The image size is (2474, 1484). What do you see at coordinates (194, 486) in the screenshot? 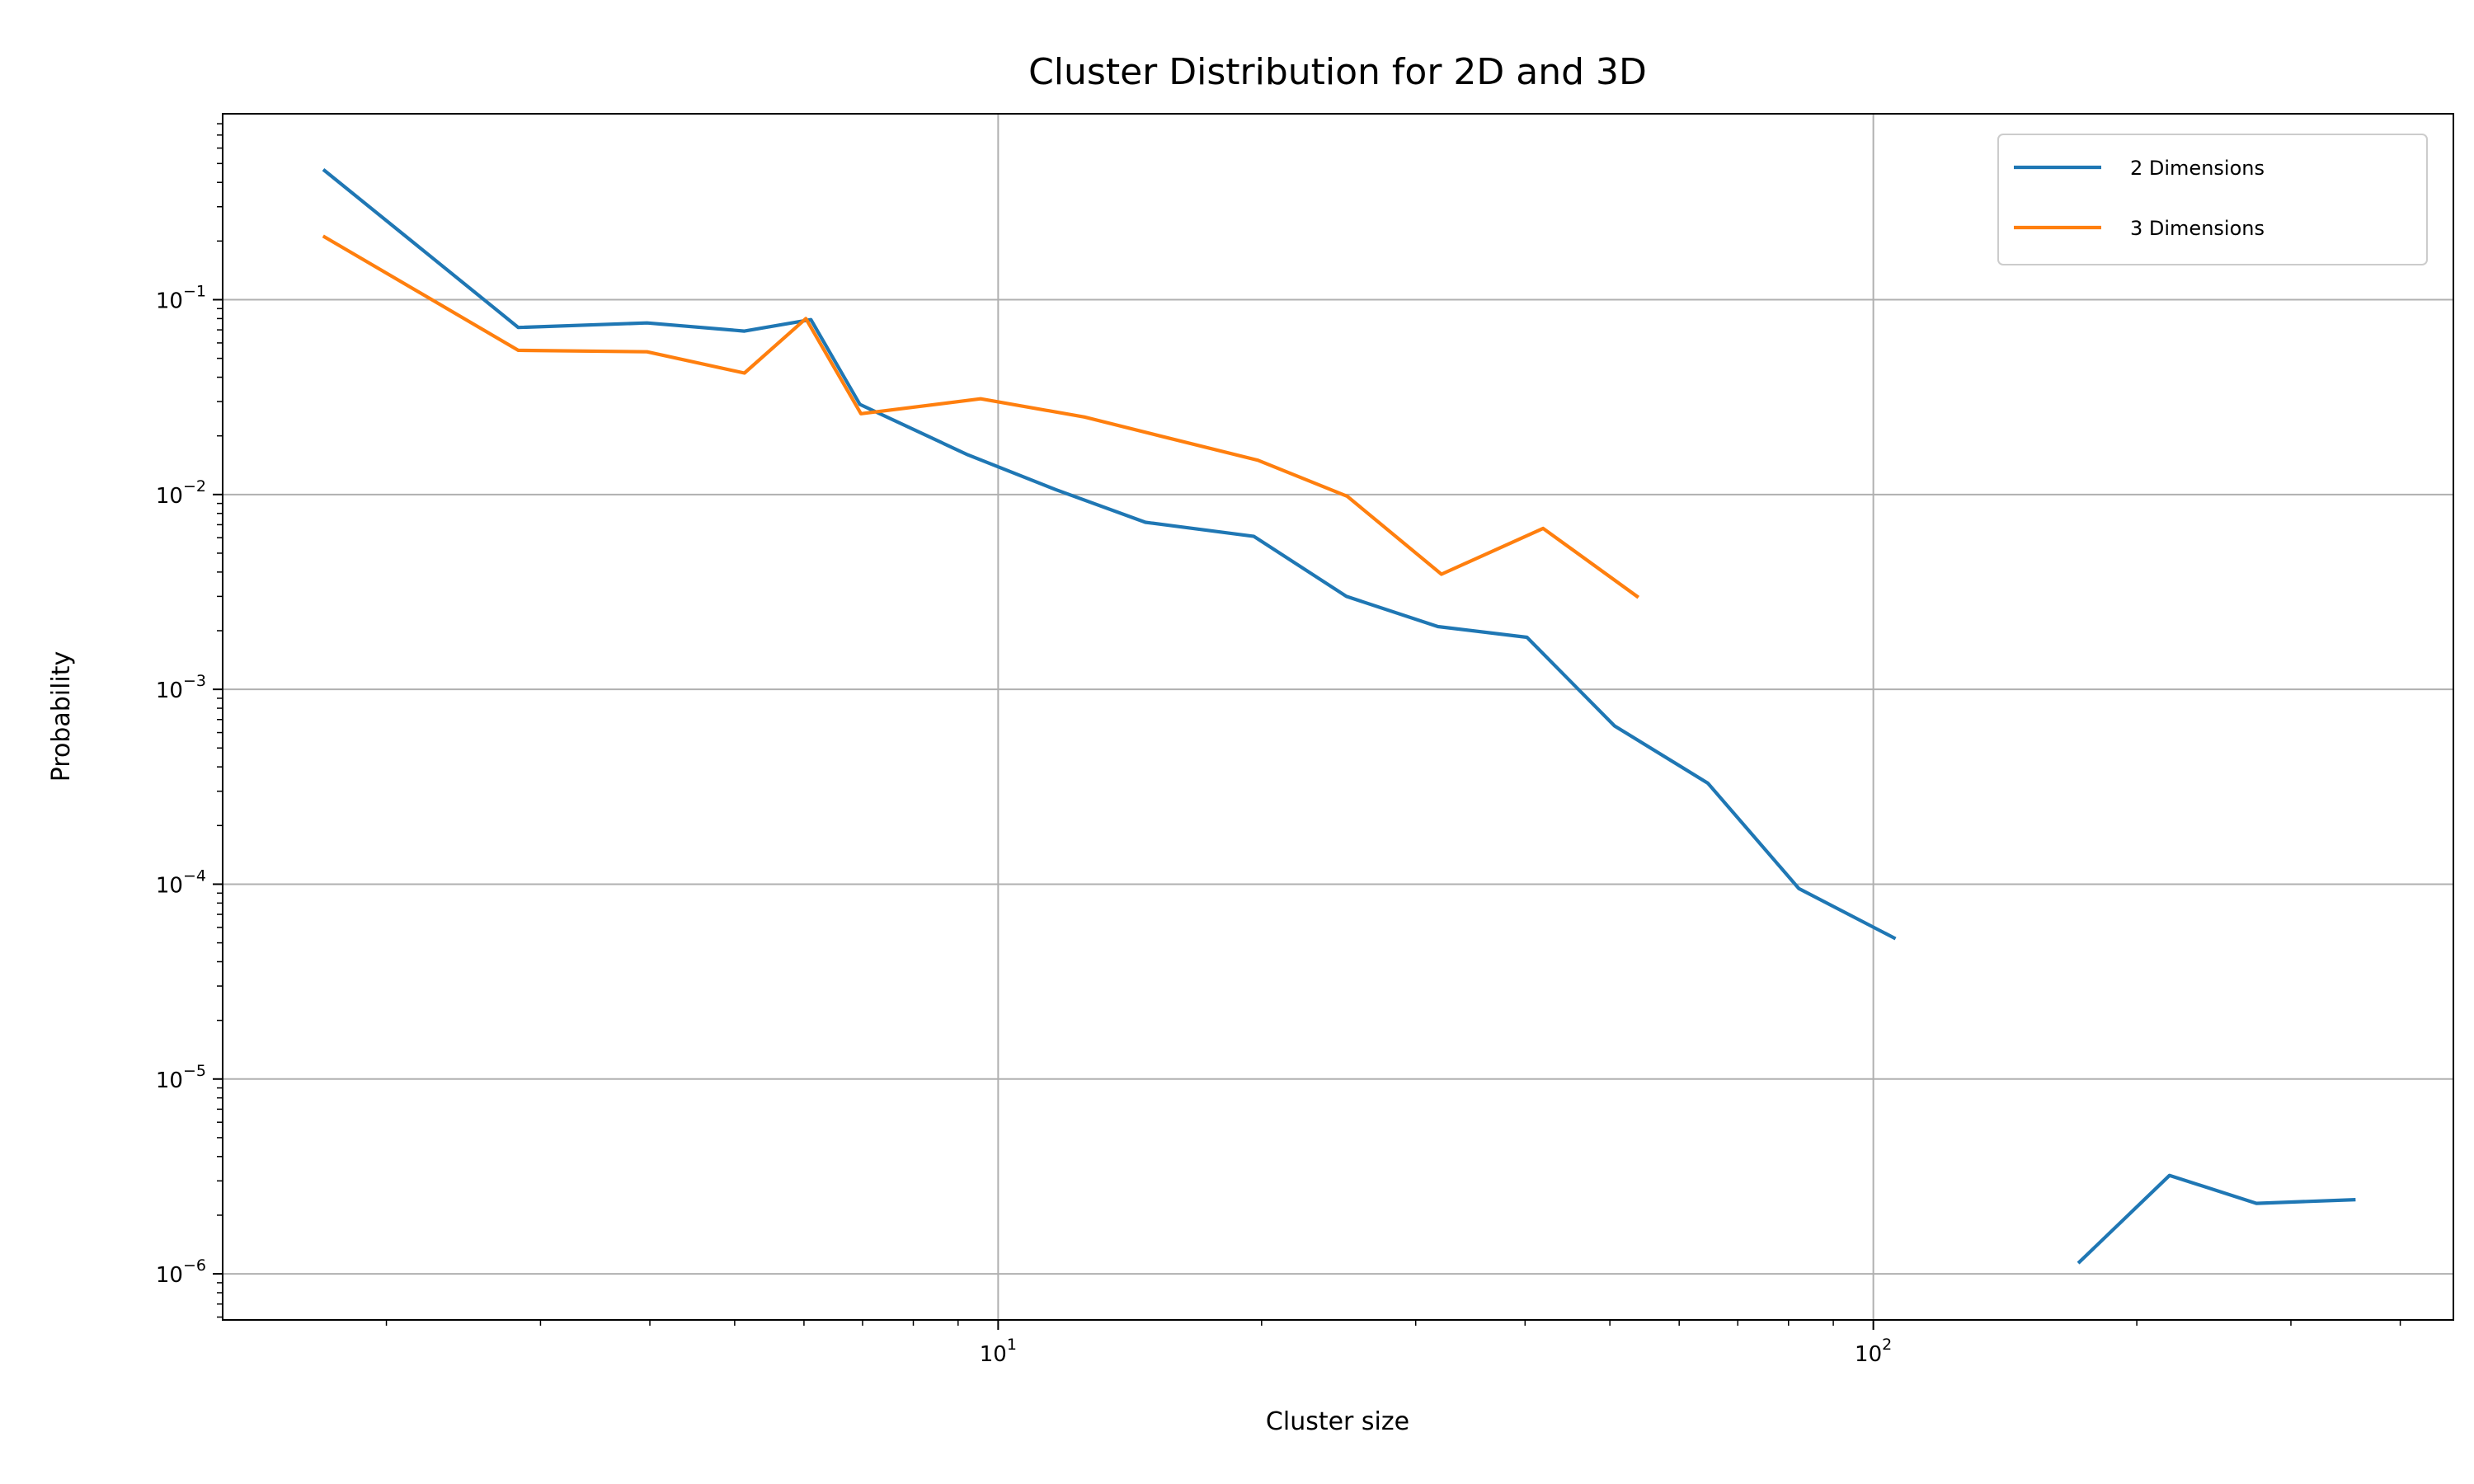
I see `y-tick-label-exponent: −2` at bounding box center [194, 486].